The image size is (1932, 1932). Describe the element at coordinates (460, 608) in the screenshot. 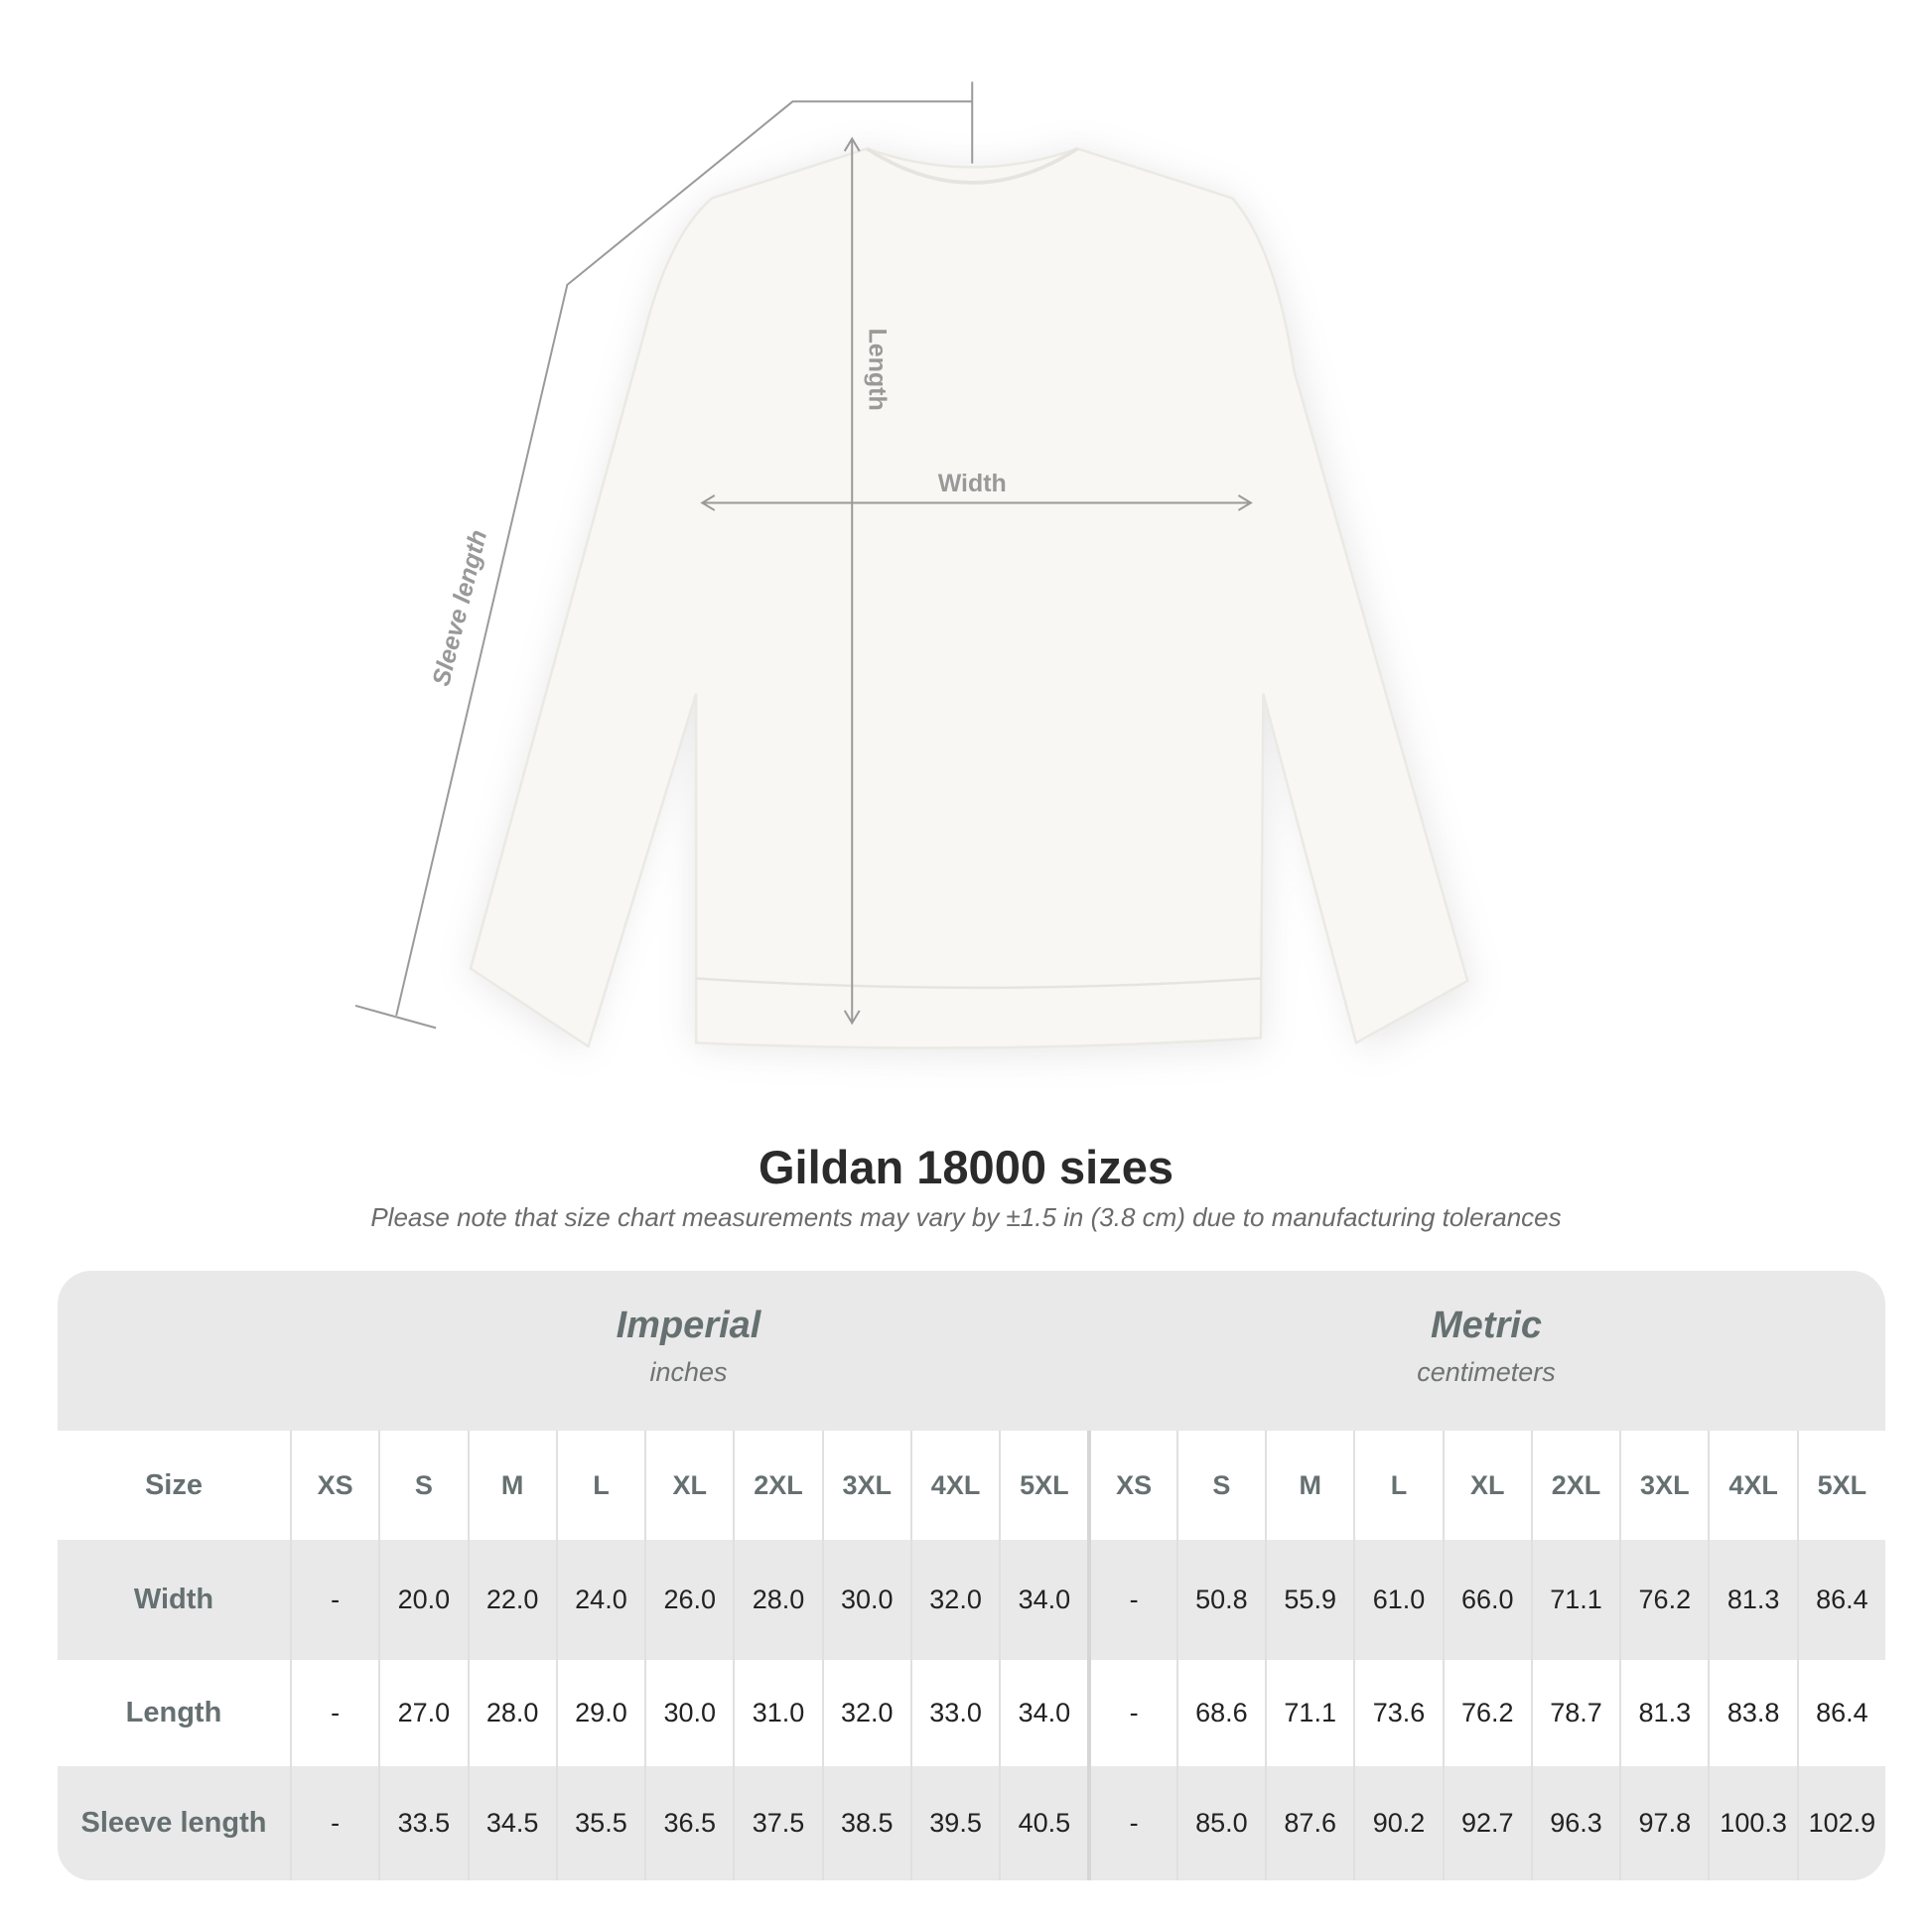

I see `sleeve-length-label: Sleeve length` at that location.